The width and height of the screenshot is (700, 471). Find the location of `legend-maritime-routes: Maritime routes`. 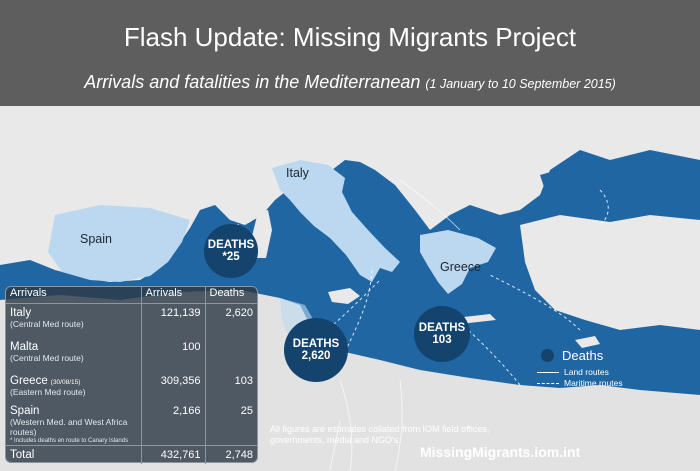

legend-maritime-routes: Maritime routes is located at coordinates (593, 383).